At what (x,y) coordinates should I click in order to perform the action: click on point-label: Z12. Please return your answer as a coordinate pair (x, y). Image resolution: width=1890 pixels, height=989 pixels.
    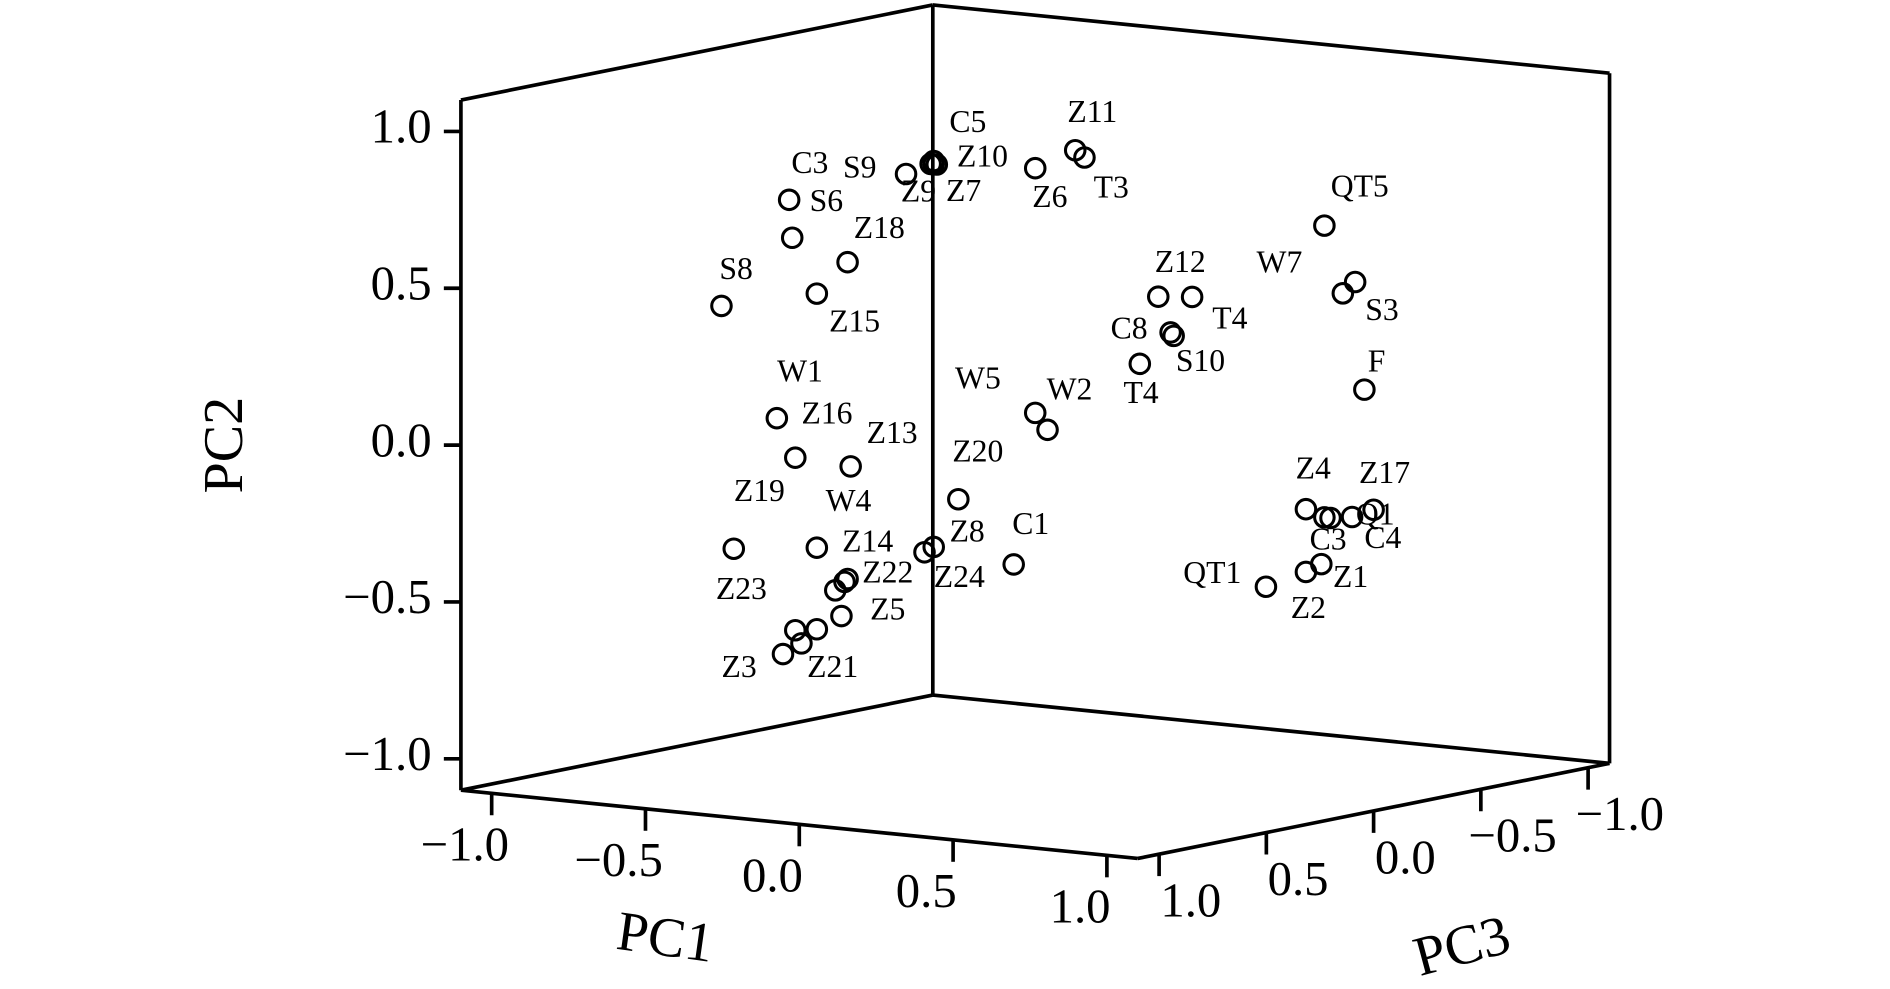
    Looking at the image, I should click on (1180, 261).